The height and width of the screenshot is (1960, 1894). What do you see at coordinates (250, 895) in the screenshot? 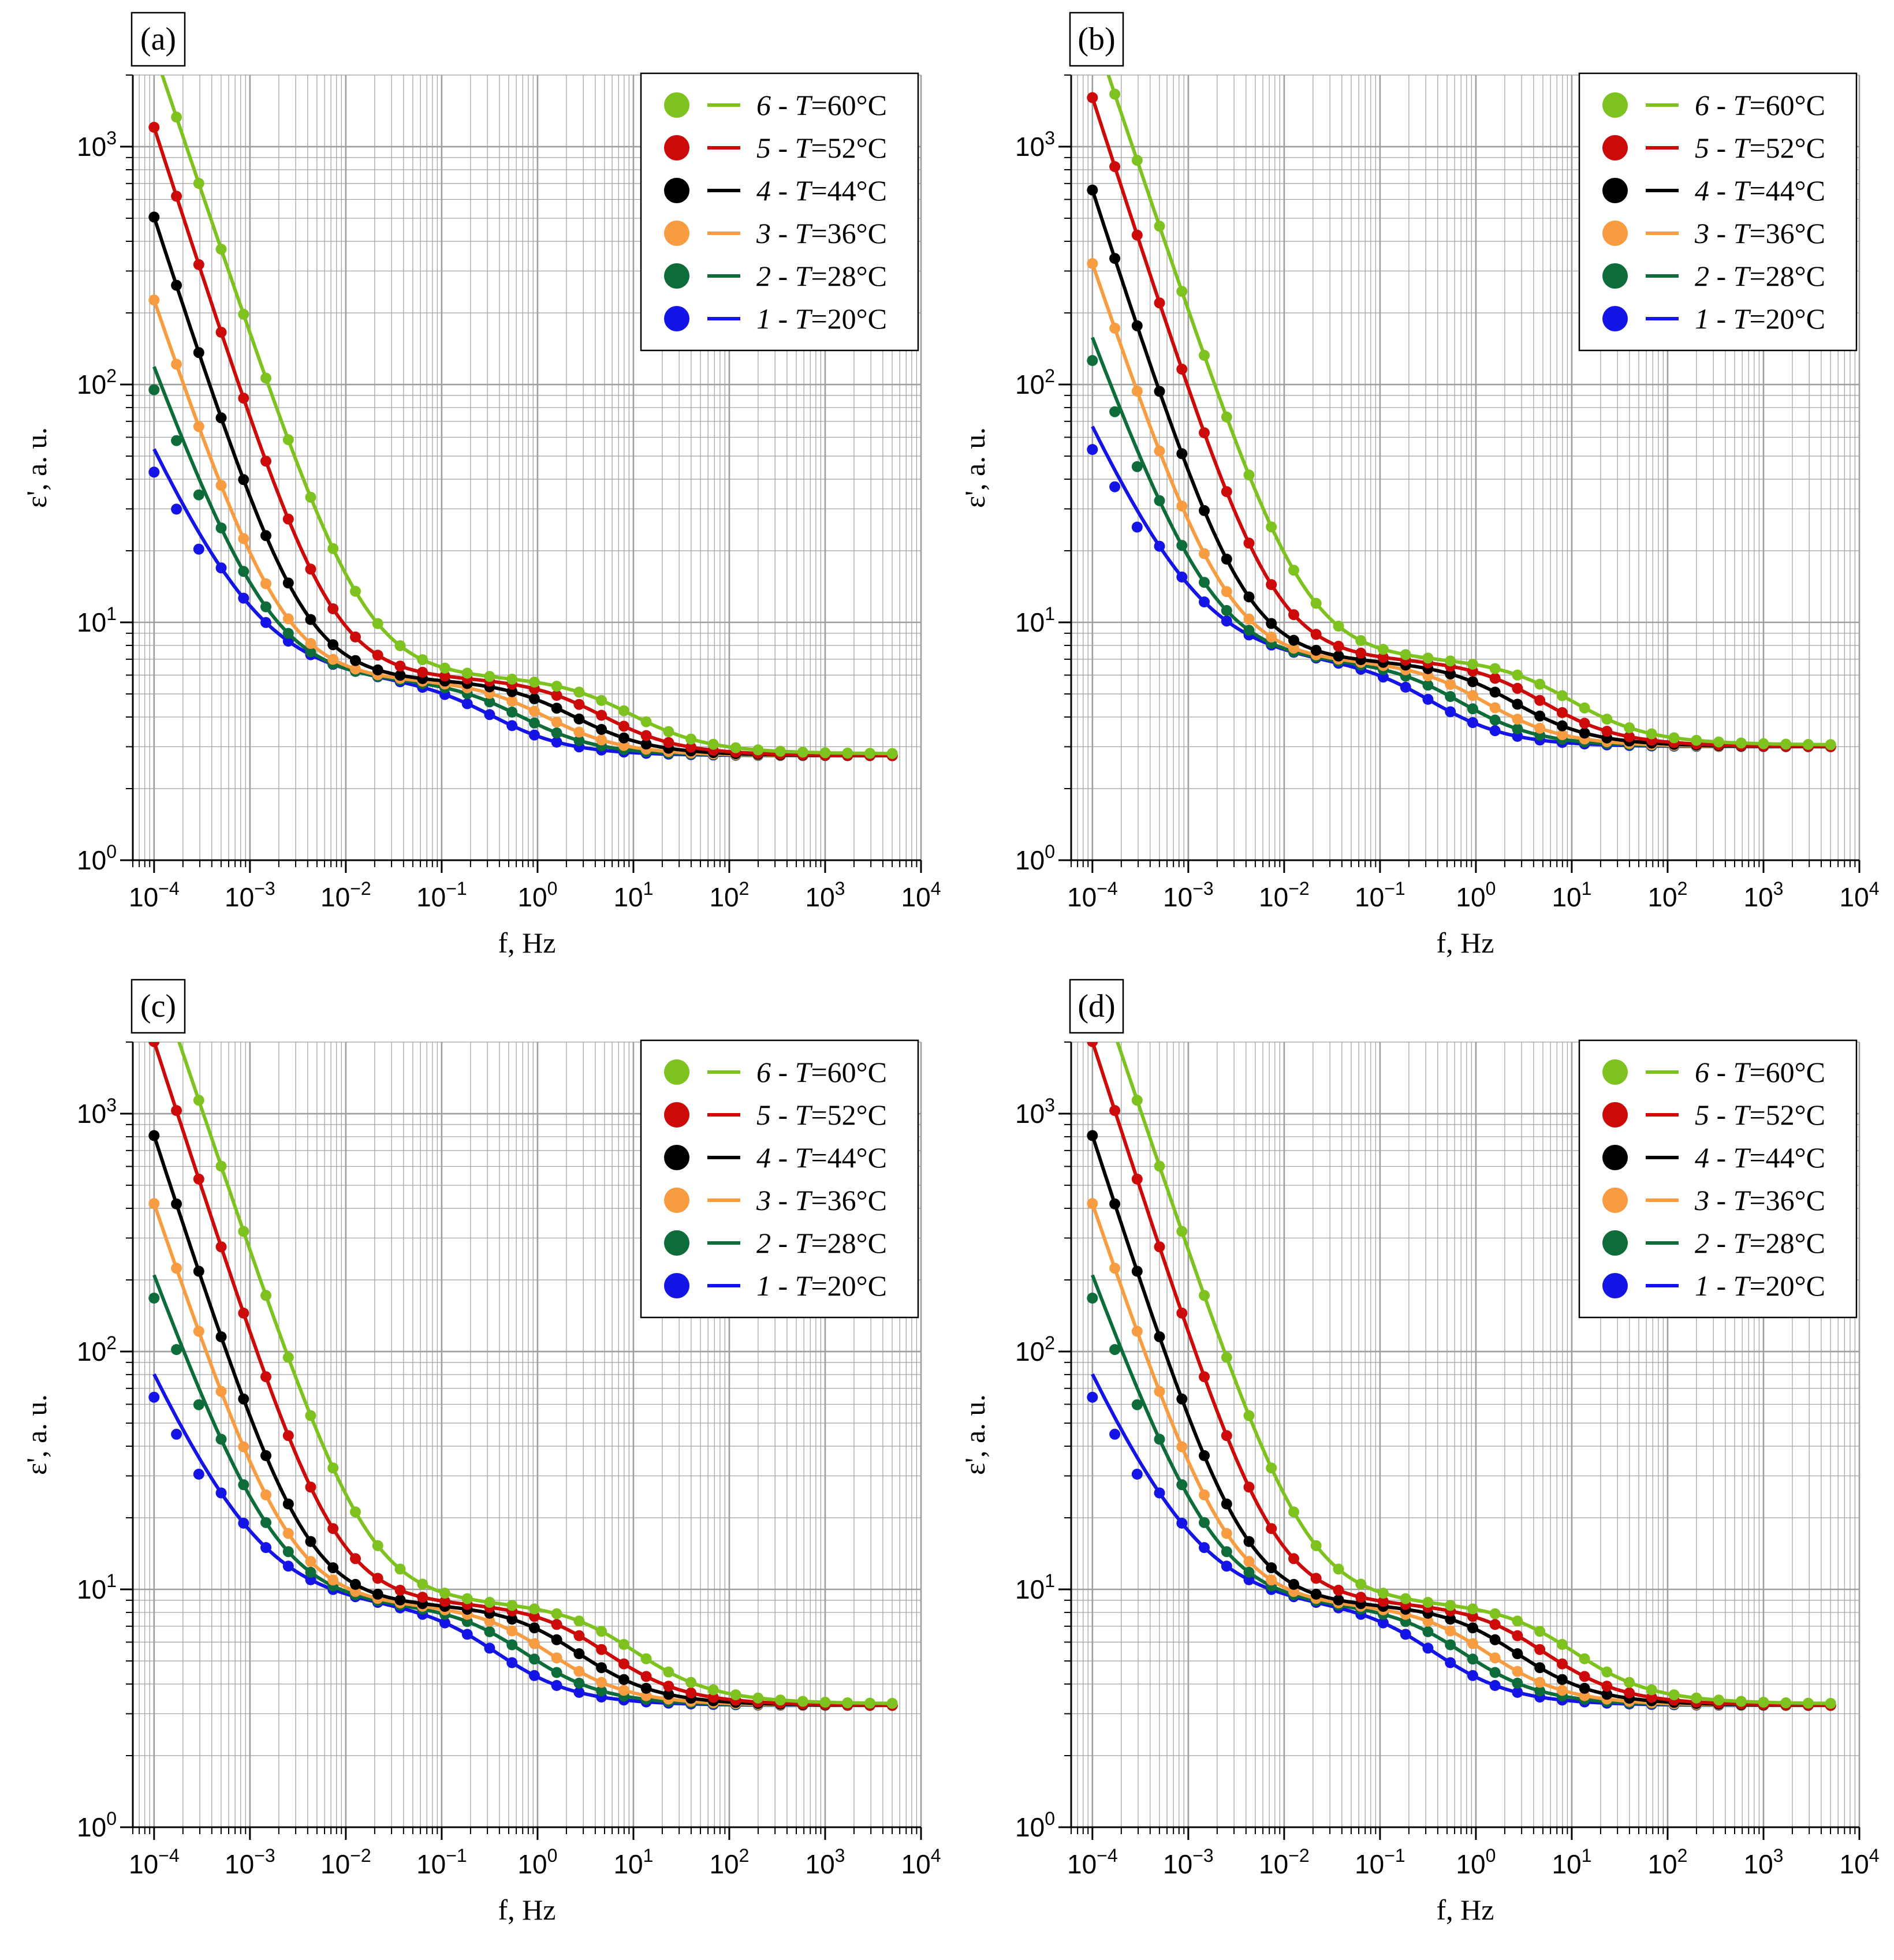
I see `x-tick-label: 10⁻³` at bounding box center [250, 895].